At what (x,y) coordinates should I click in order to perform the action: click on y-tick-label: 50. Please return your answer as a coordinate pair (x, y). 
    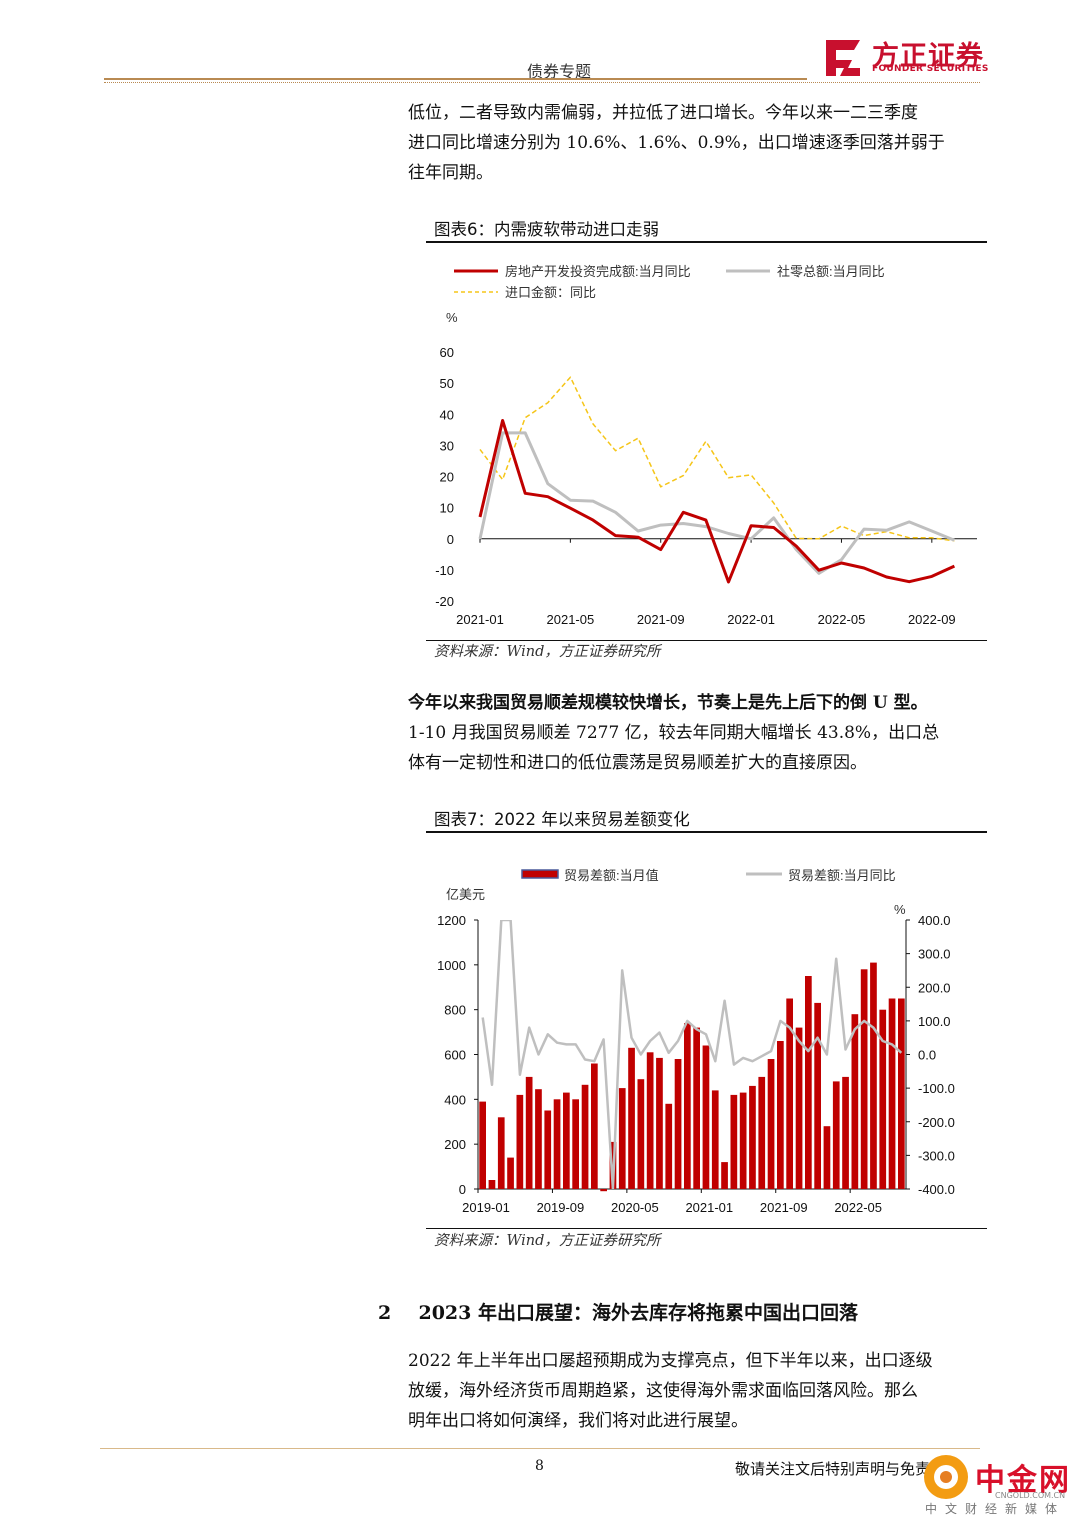
    Looking at the image, I should click on (447, 383).